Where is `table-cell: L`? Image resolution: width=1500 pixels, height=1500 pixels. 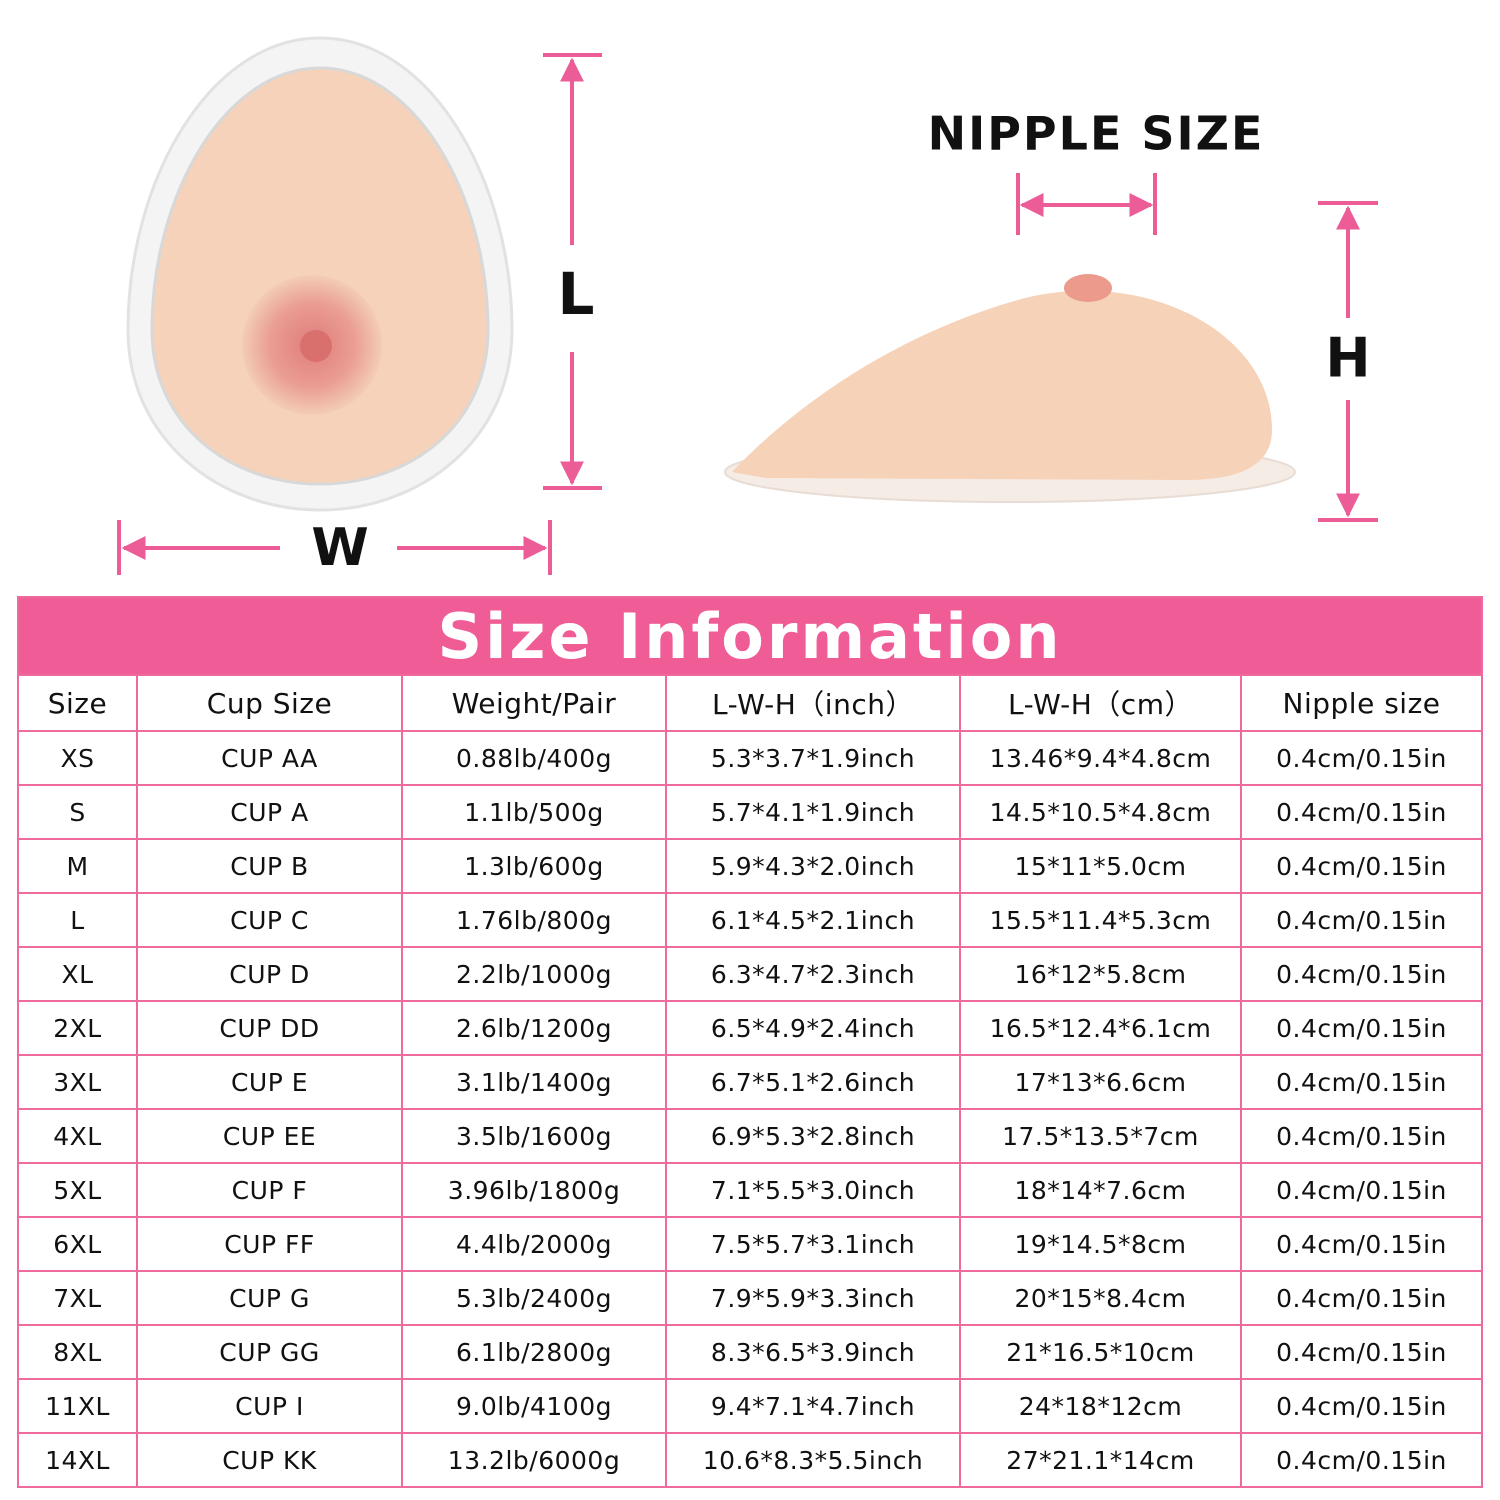 table-cell: L is located at coordinates (77, 920).